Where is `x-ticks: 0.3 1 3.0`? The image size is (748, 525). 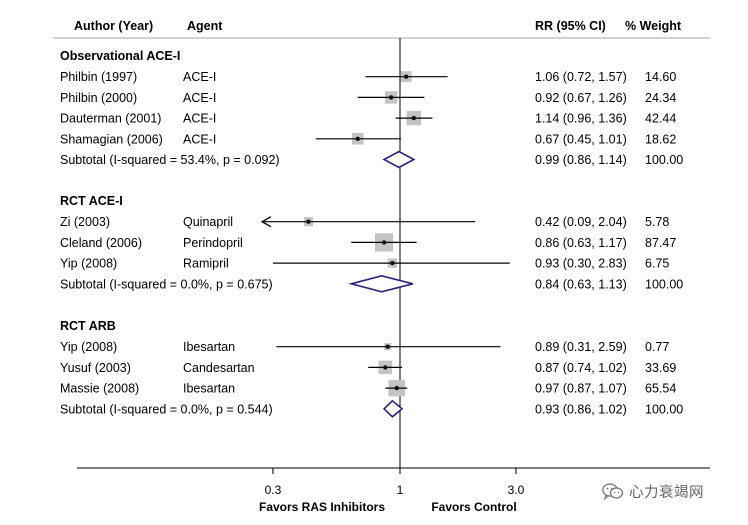 x-ticks: 0.3 1 3.0 is located at coordinates (395, 482).